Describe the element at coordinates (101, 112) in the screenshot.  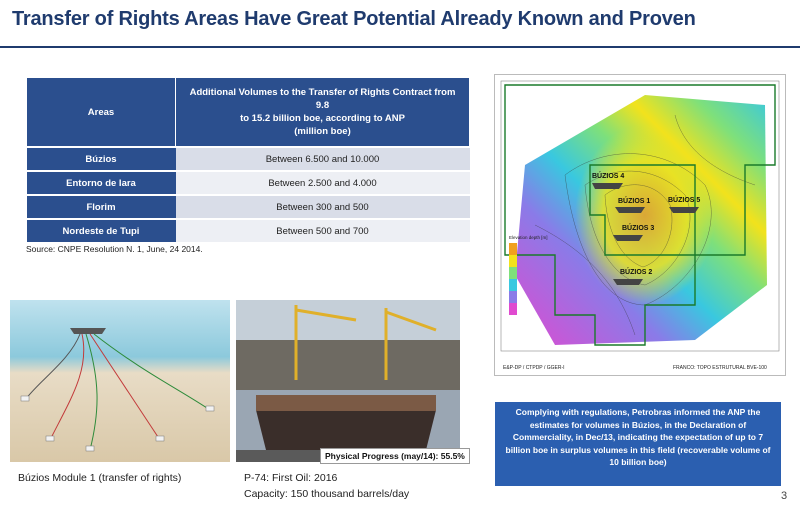
I see `header-areas: Areas` at that location.